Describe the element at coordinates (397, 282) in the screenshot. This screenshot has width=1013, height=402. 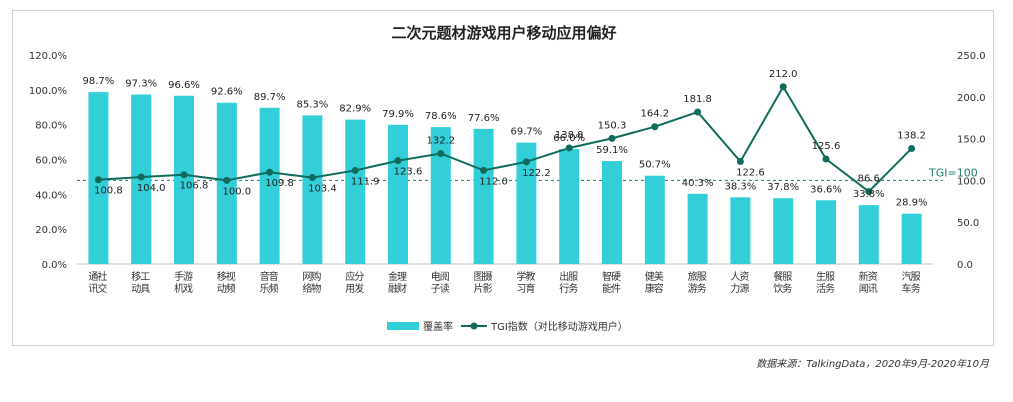
I see `x-tick-label-text: 金融理财` at that location.